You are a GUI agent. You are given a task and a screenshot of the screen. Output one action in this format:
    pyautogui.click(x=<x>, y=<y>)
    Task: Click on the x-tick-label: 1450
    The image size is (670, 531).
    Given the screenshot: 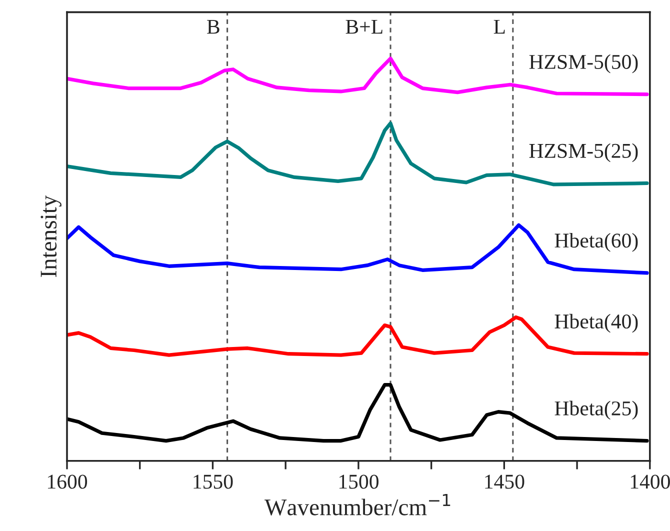 What is the action you would take?
    pyautogui.click(x=504, y=481)
    